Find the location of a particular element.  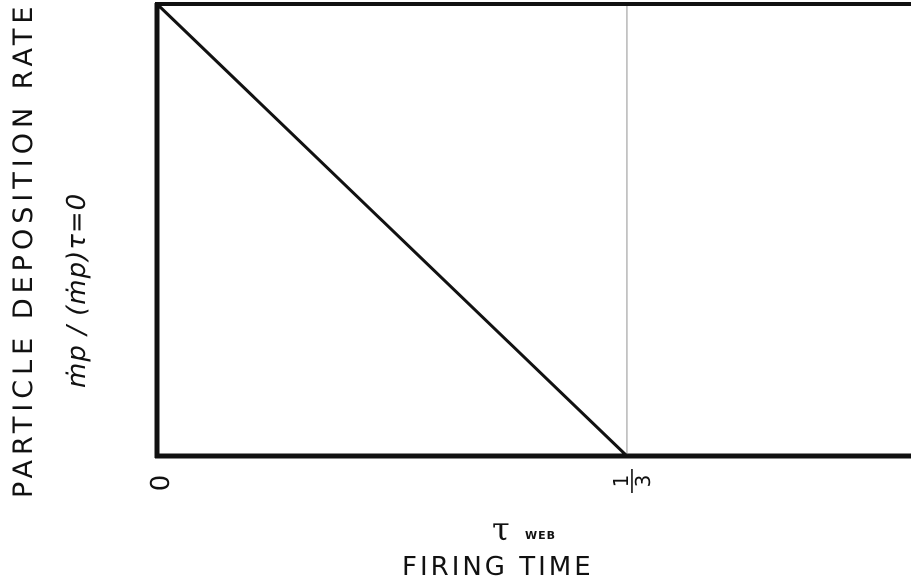

x-tick-labels: 01323 is located at coordinates (400, 481).